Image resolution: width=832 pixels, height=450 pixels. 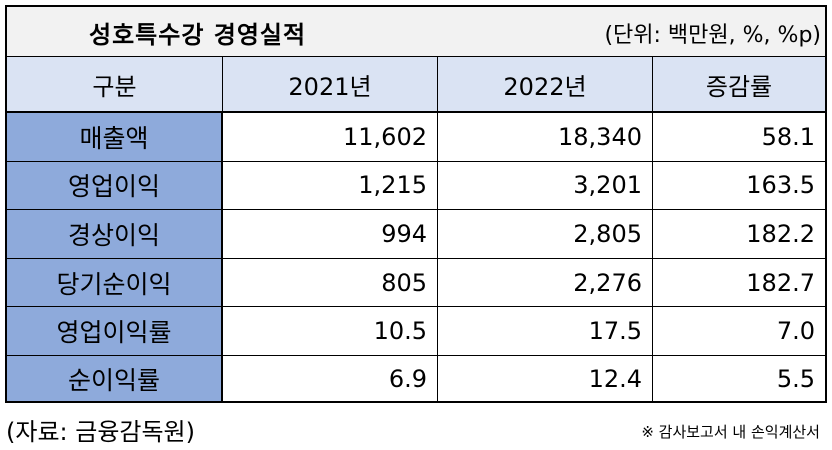 I want to click on row-label: 매출액, so click(x=115, y=137).